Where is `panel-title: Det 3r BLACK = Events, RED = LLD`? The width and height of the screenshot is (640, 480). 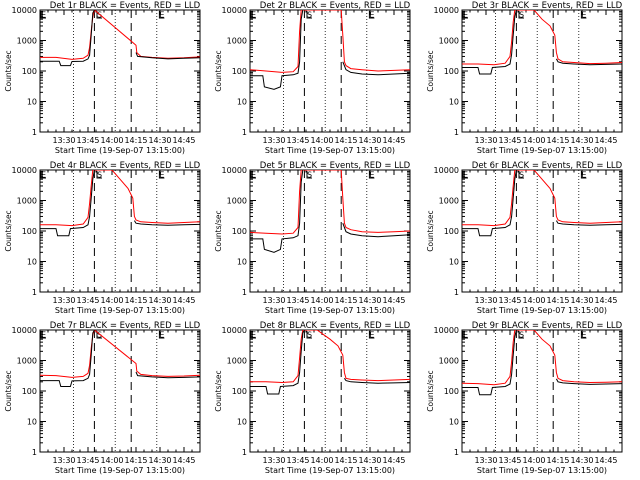
panel-title: Det 3r BLACK = Events, RED = LLD is located at coordinates (547, 6).